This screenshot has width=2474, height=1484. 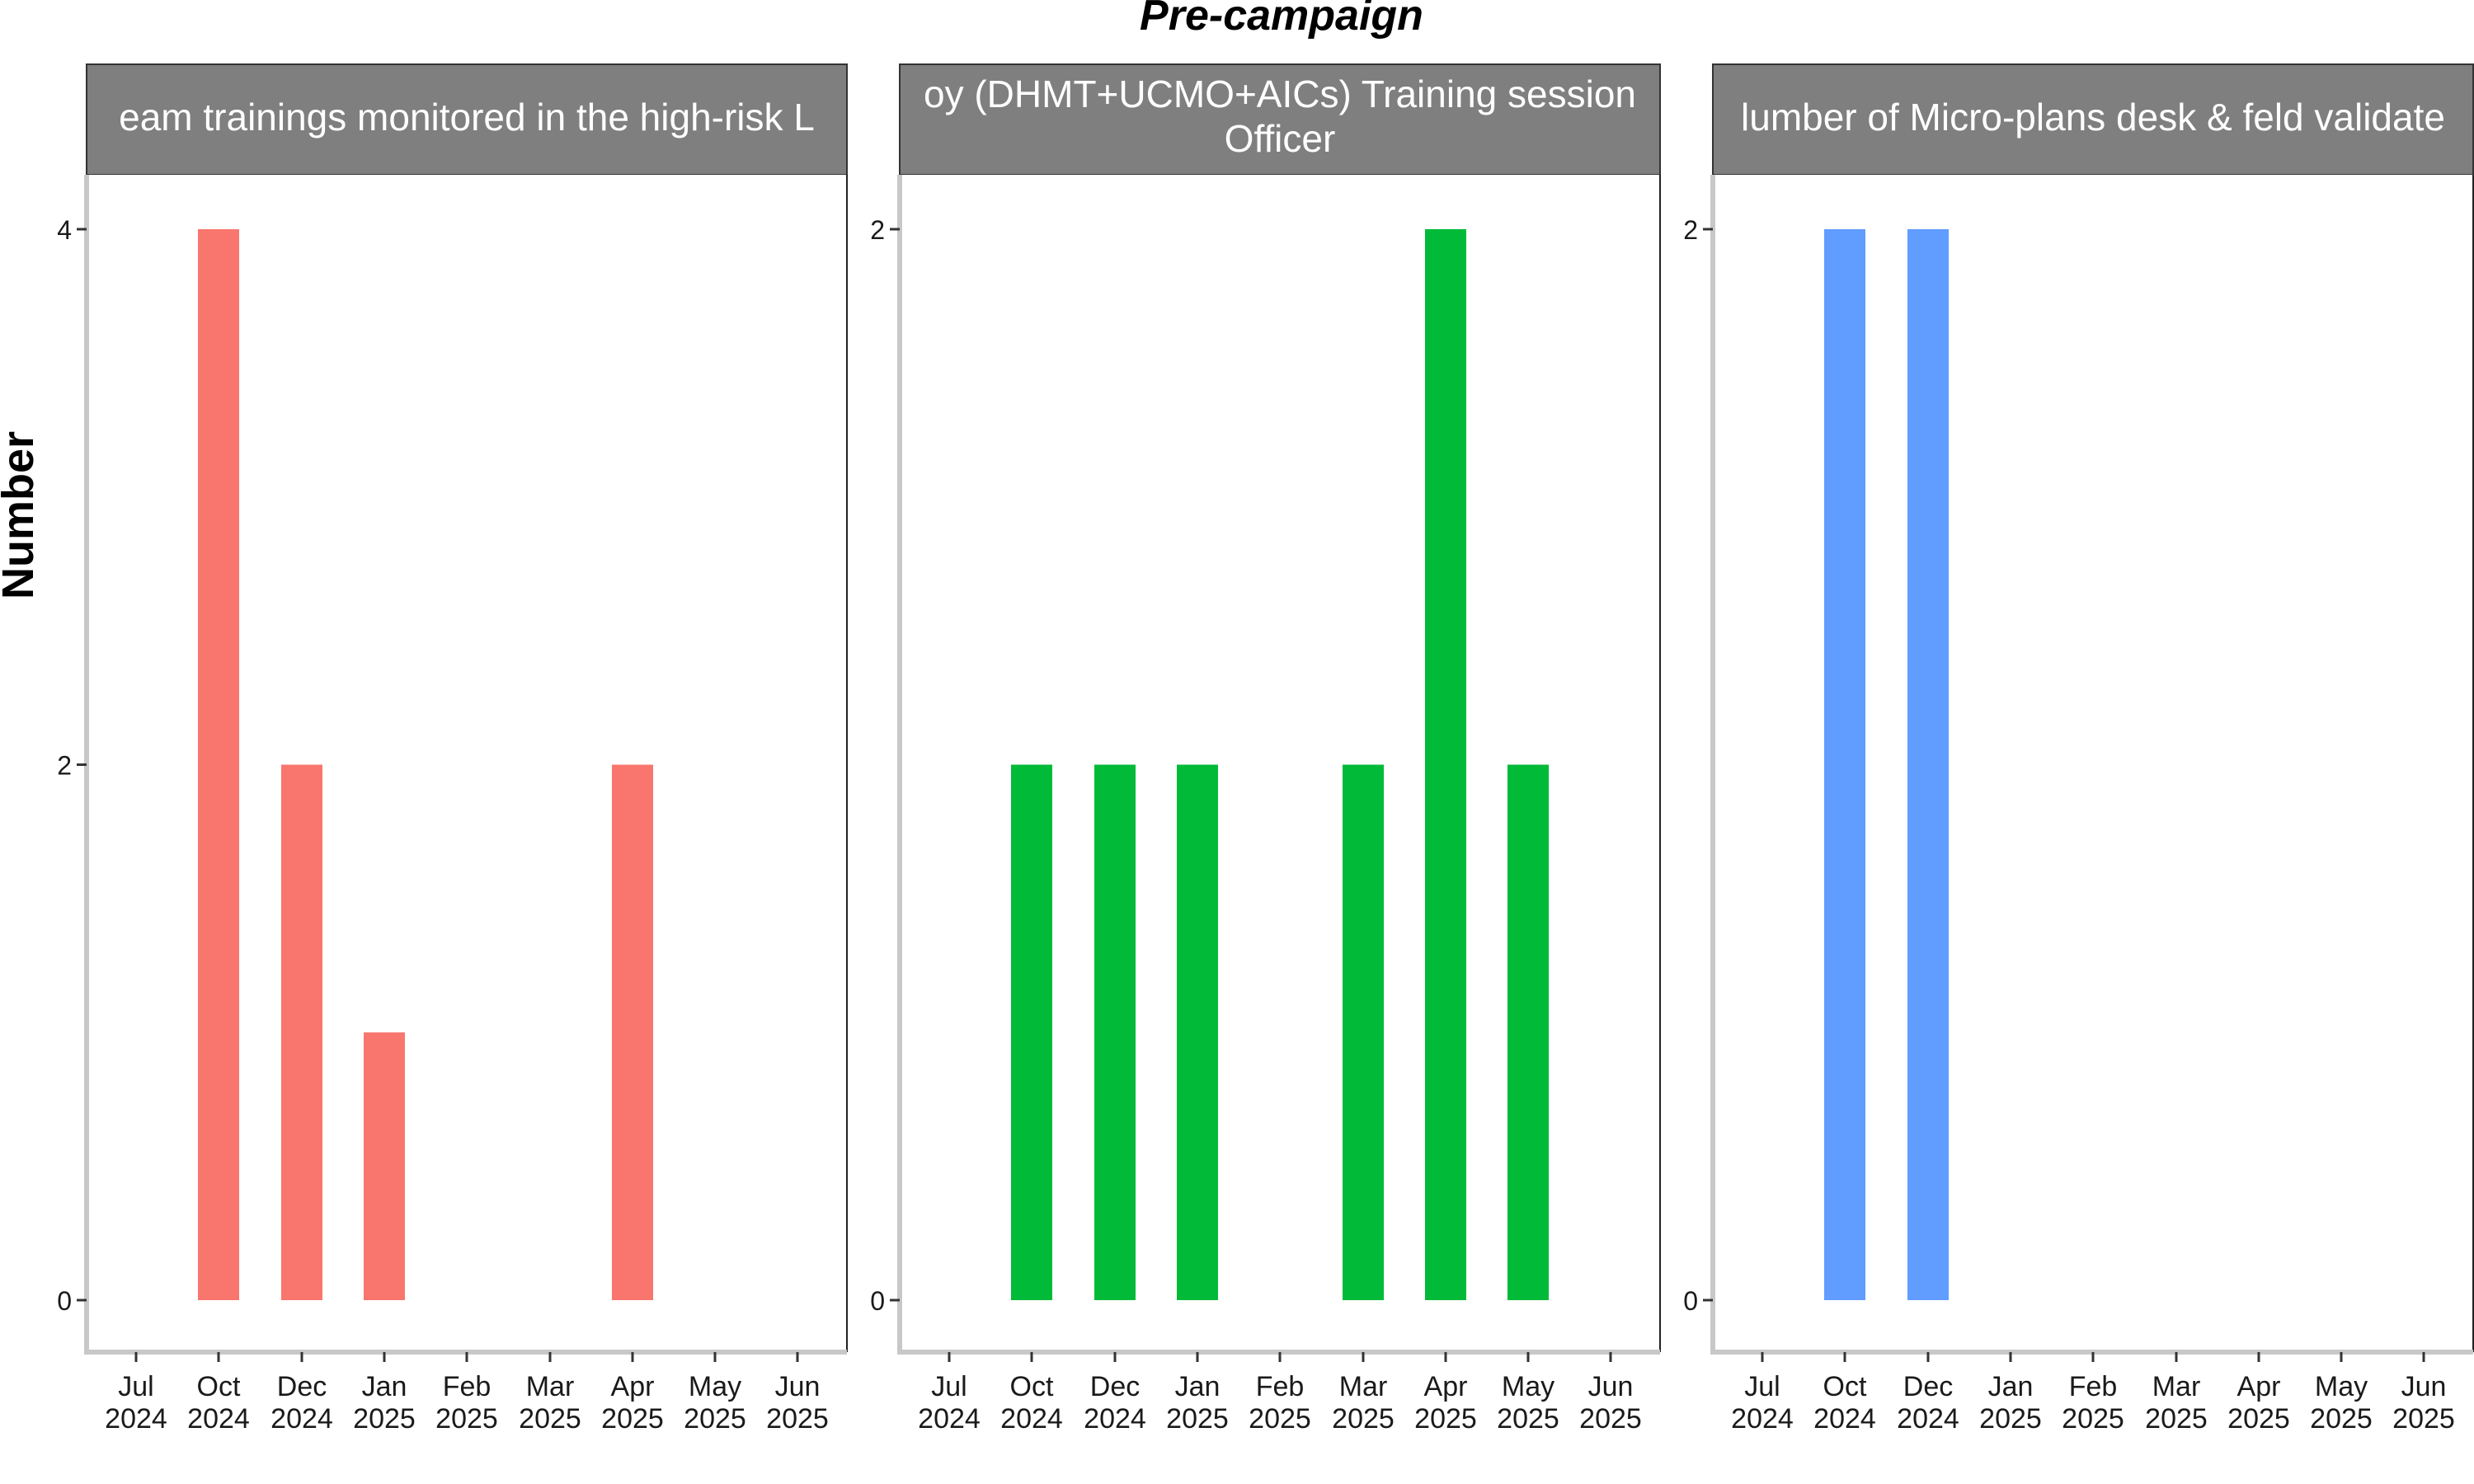 What do you see at coordinates (1281, 20) in the screenshot?
I see `chart-title: Pre-campaign` at bounding box center [1281, 20].